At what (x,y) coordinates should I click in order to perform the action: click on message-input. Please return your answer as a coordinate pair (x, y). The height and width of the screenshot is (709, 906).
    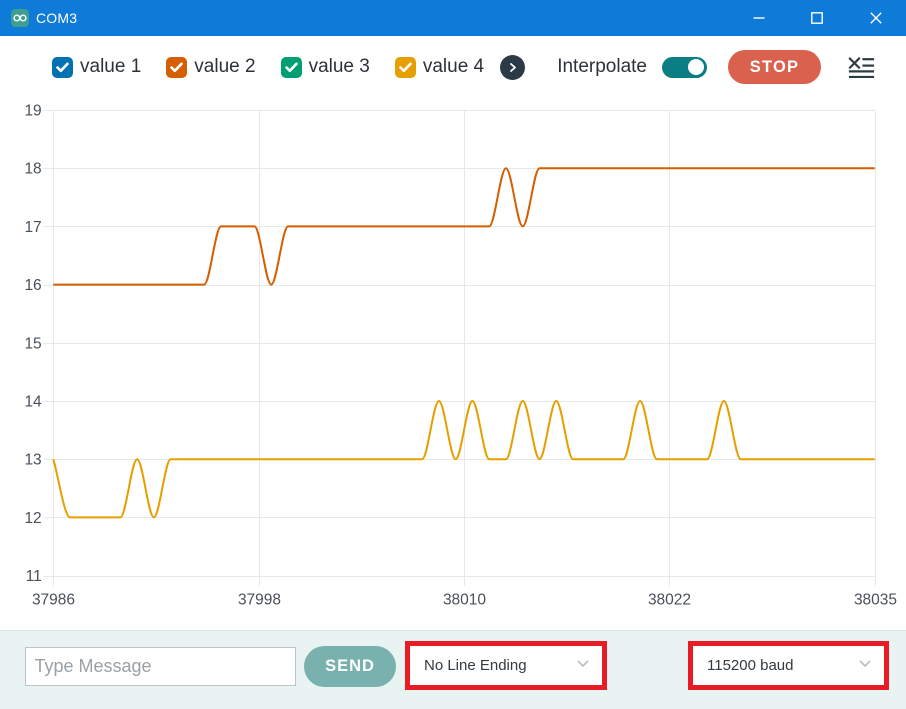
    Looking at the image, I should click on (160, 666).